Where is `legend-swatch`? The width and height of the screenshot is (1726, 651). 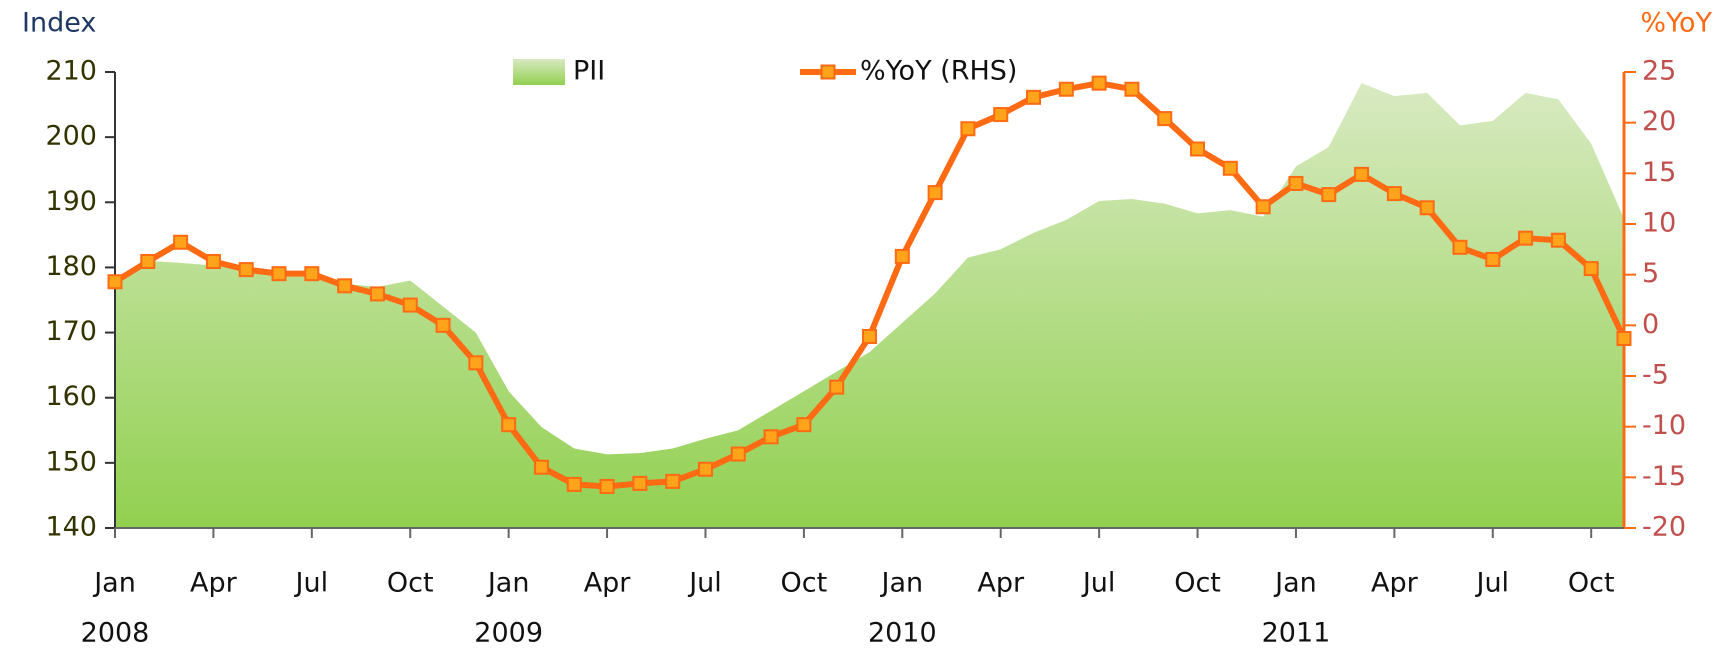 legend-swatch is located at coordinates (539, 72).